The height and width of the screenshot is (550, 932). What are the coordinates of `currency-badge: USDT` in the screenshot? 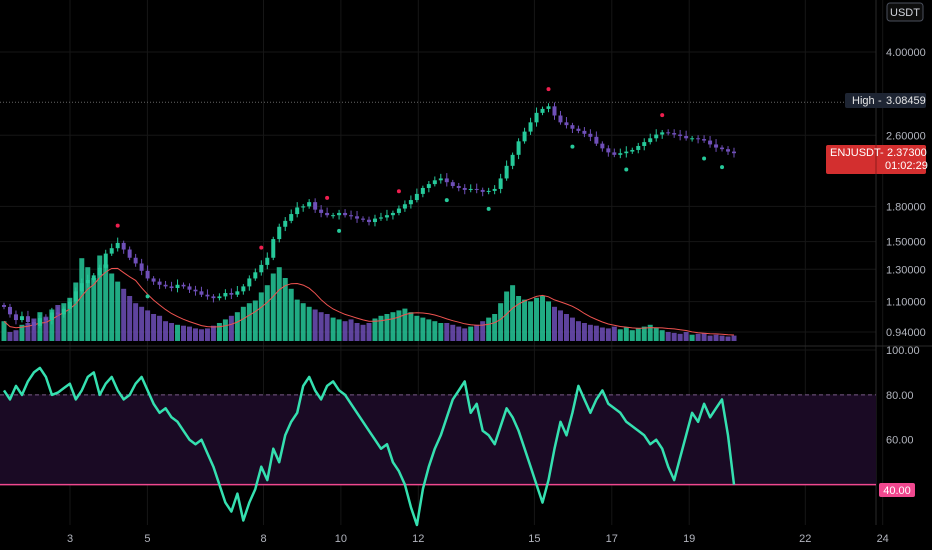 It's located at (905, 12).